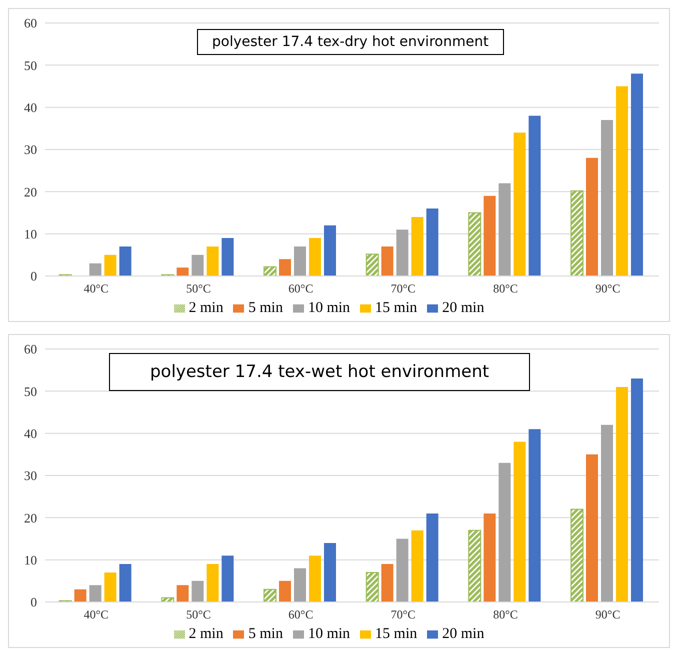  Describe the element at coordinates (350, 42) in the screenshot. I see `text: polyester 17.4 tex-dry hot environment` at that location.